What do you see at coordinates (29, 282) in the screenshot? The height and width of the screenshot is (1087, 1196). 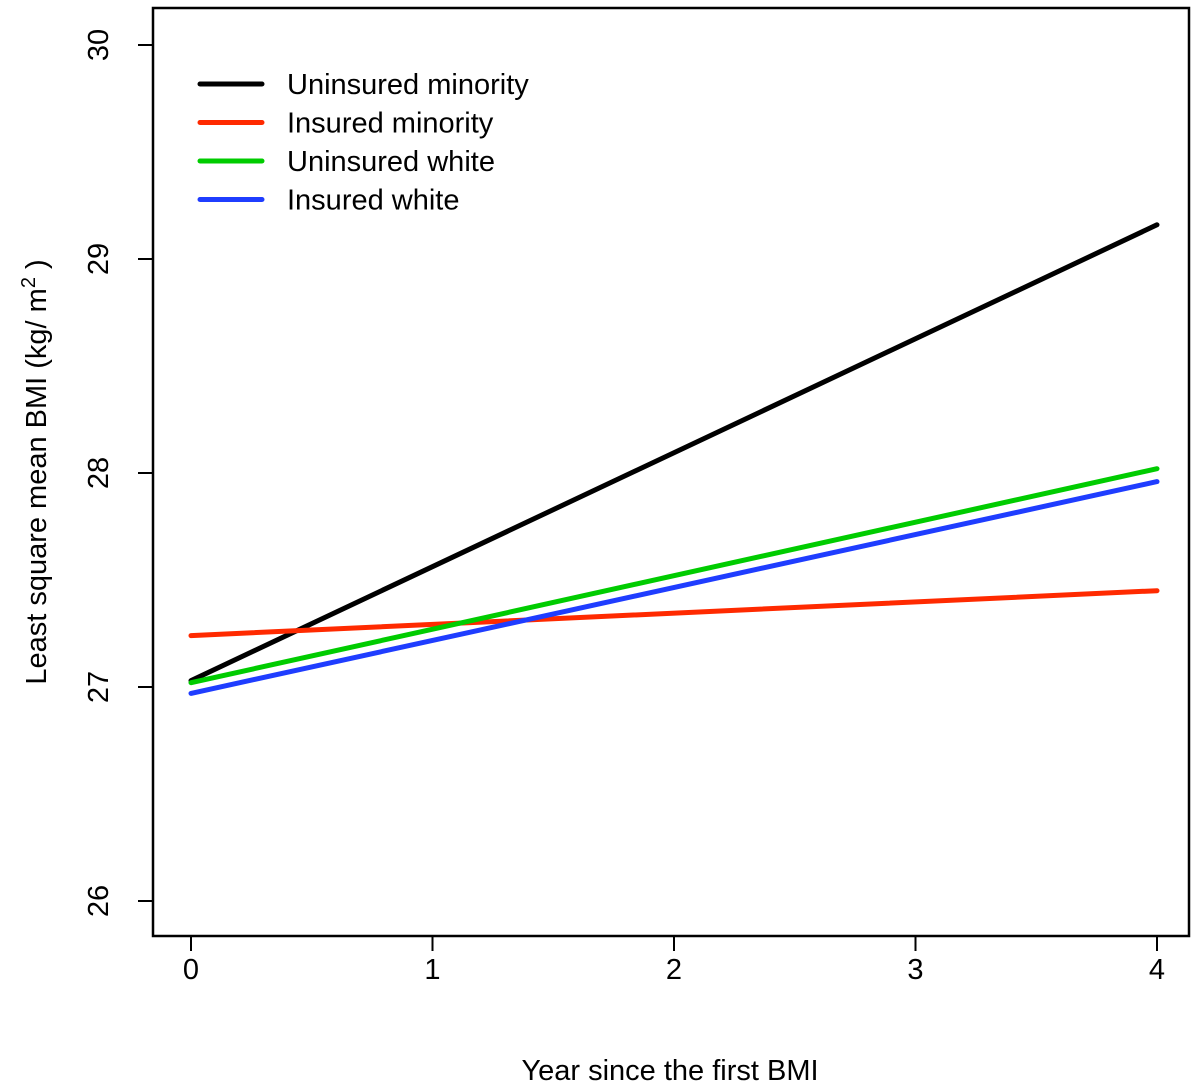 I see `y-axis-label-superscript: 2` at bounding box center [29, 282].